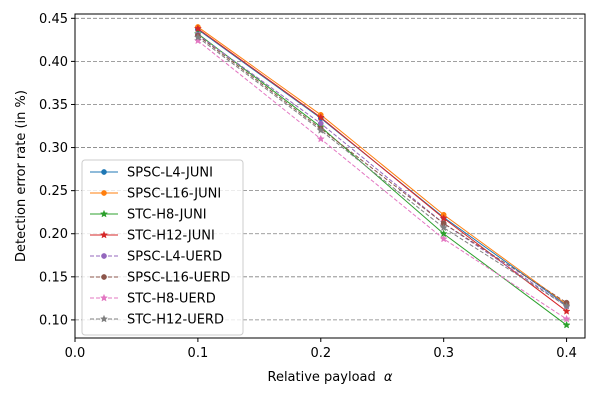  I want to click on y-tick-label-1: 0.15, so click(53, 277).